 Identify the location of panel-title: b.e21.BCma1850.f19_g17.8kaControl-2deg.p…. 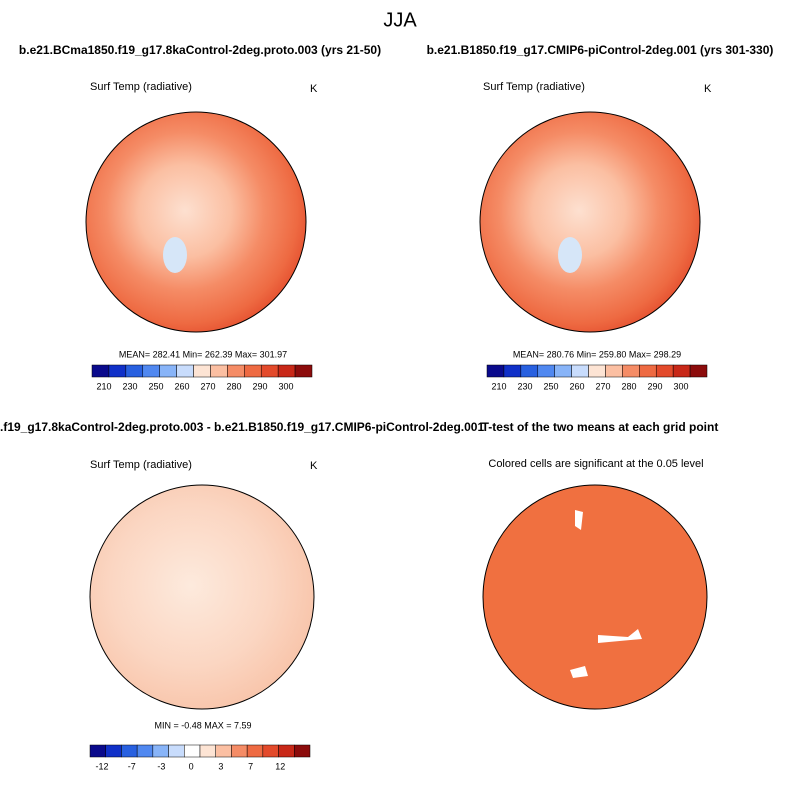
(200, 50).